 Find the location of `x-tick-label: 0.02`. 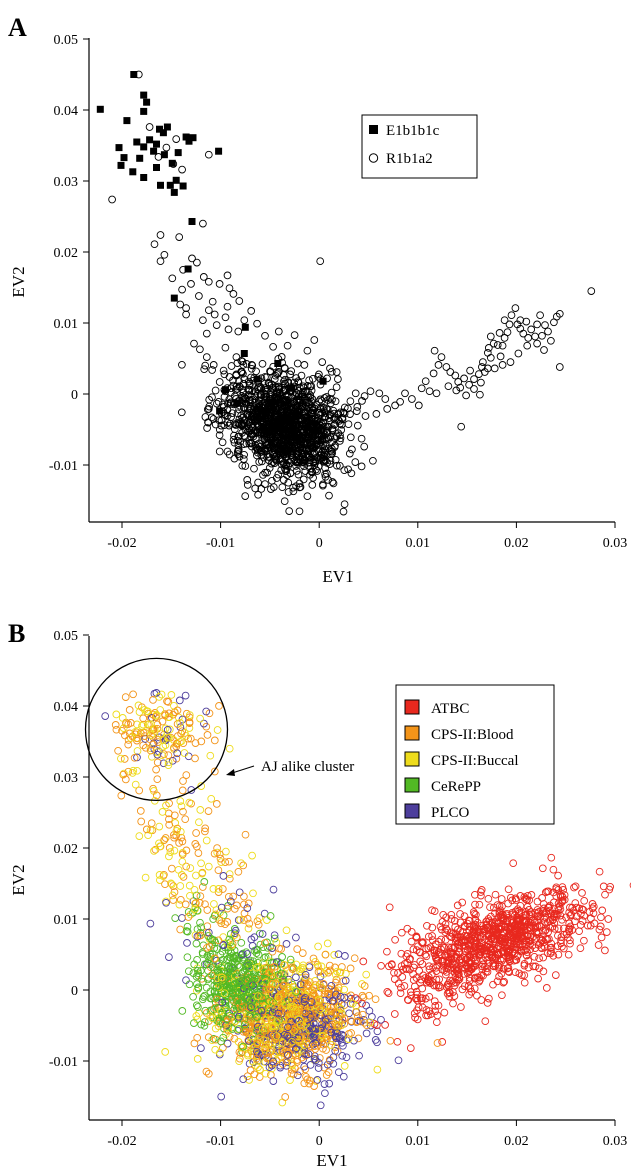

x-tick-label: 0.02 is located at coordinates (516, 1141).